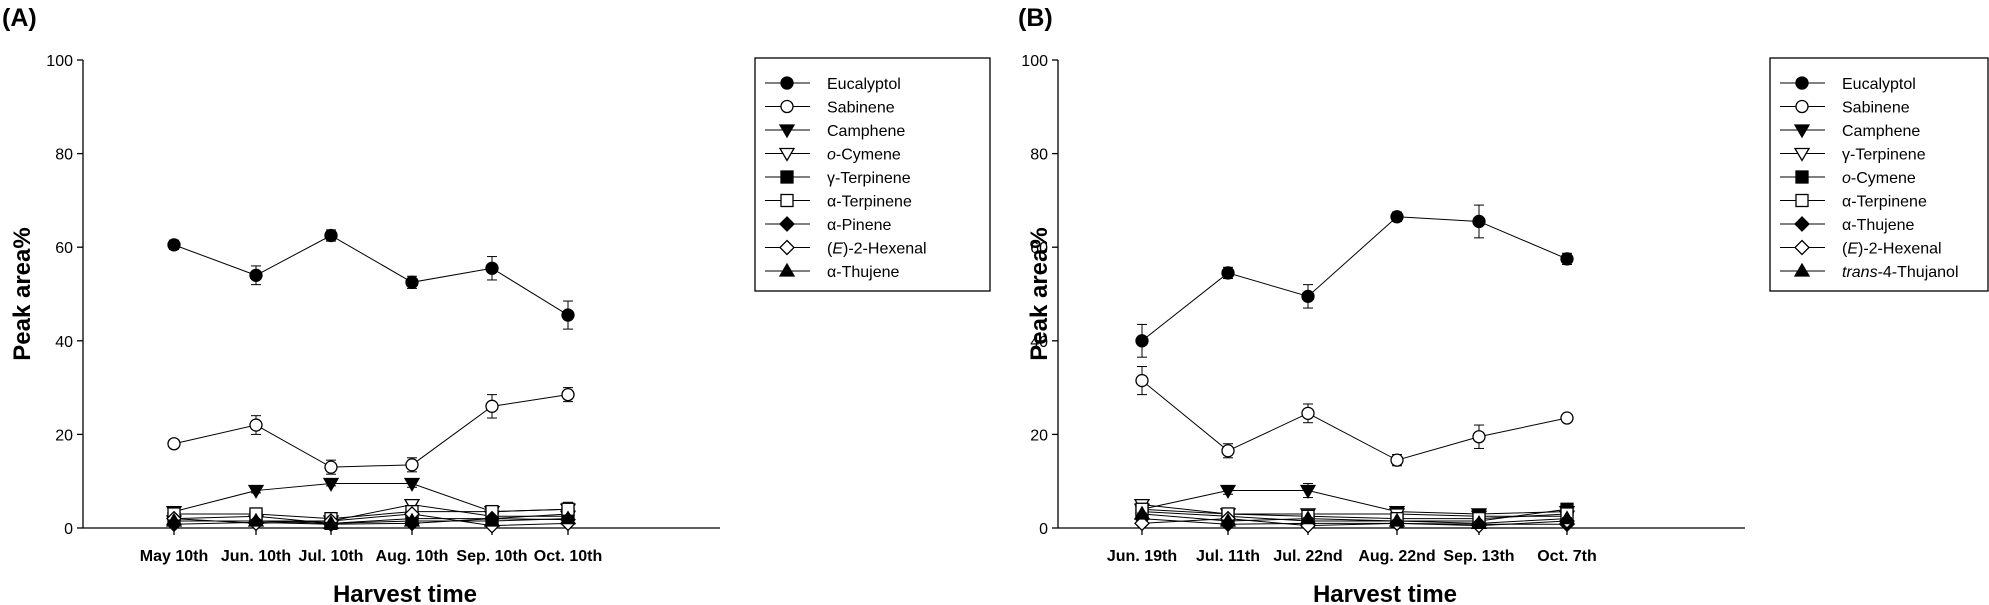 This screenshot has width=1989, height=605. What do you see at coordinates (787, 247) in the screenshot?
I see `panel-a-legend-entry-e-2-hexenal-marker` at bounding box center [787, 247].